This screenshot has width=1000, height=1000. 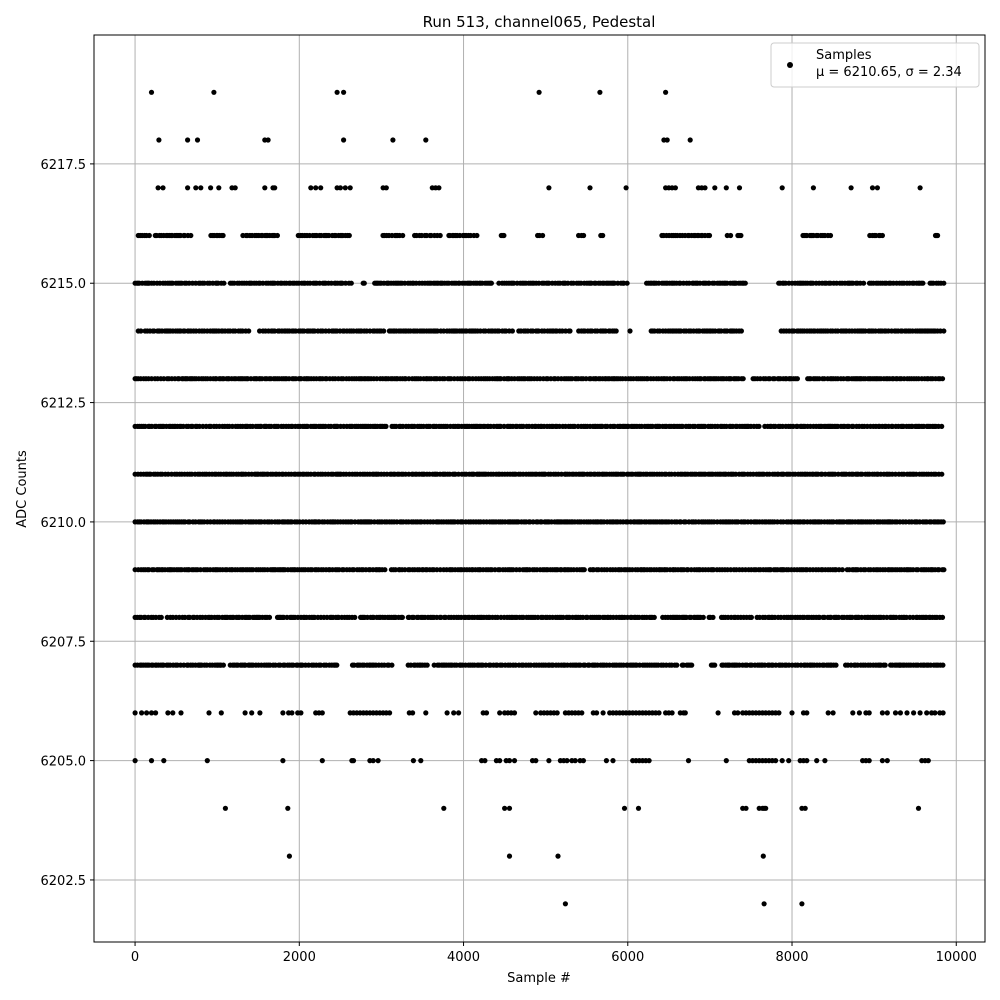 What do you see at coordinates (889, 72) in the screenshot?
I see `legend-stats: μ = 6210.65, σ = 2.34` at bounding box center [889, 72].